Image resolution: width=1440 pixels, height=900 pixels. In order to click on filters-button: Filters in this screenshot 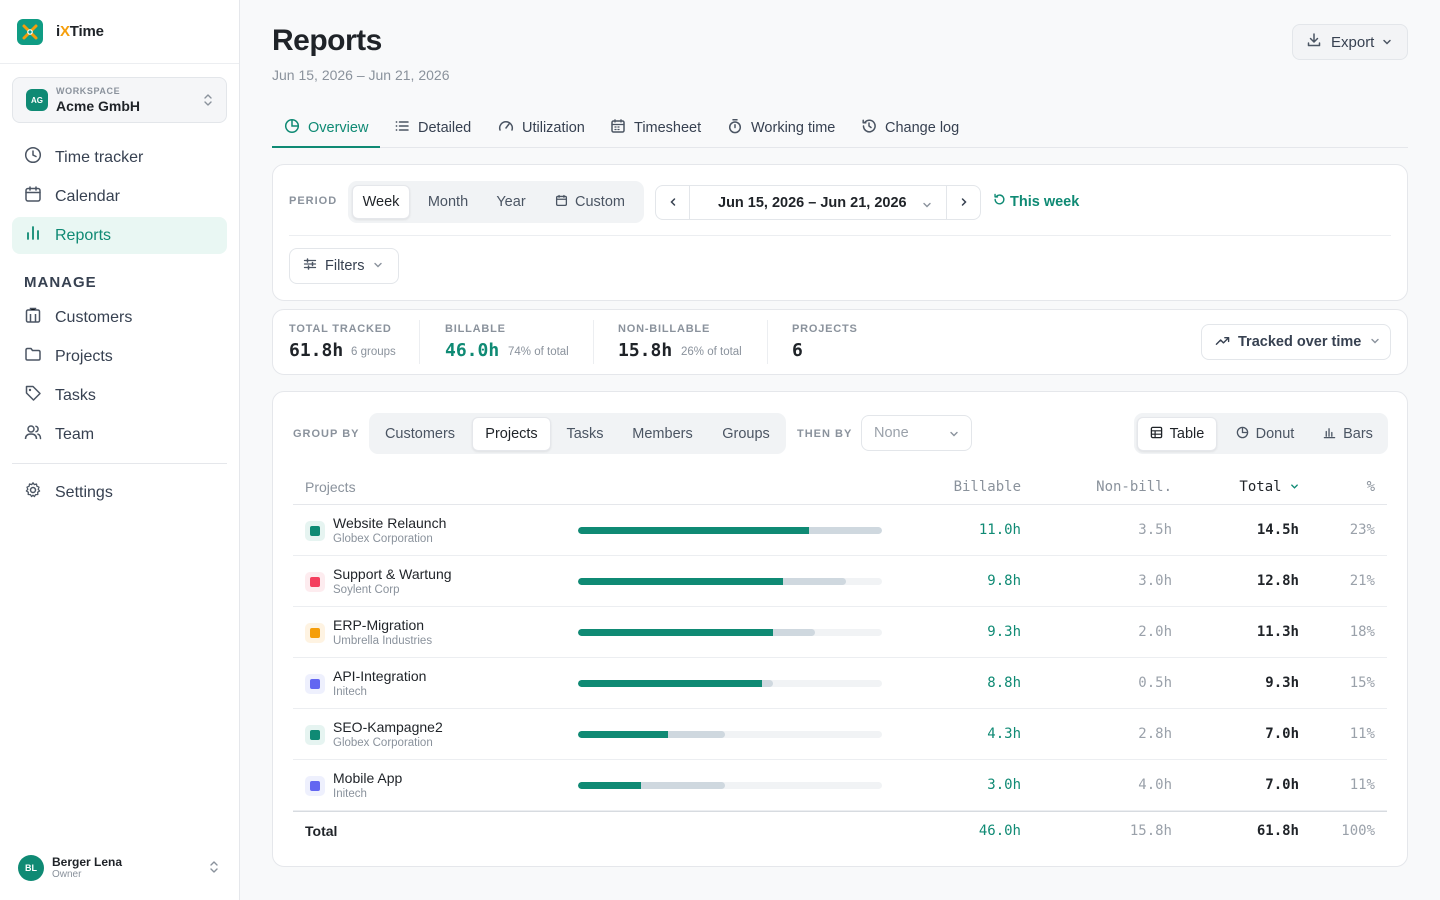, I will do `click(344, 266)`.